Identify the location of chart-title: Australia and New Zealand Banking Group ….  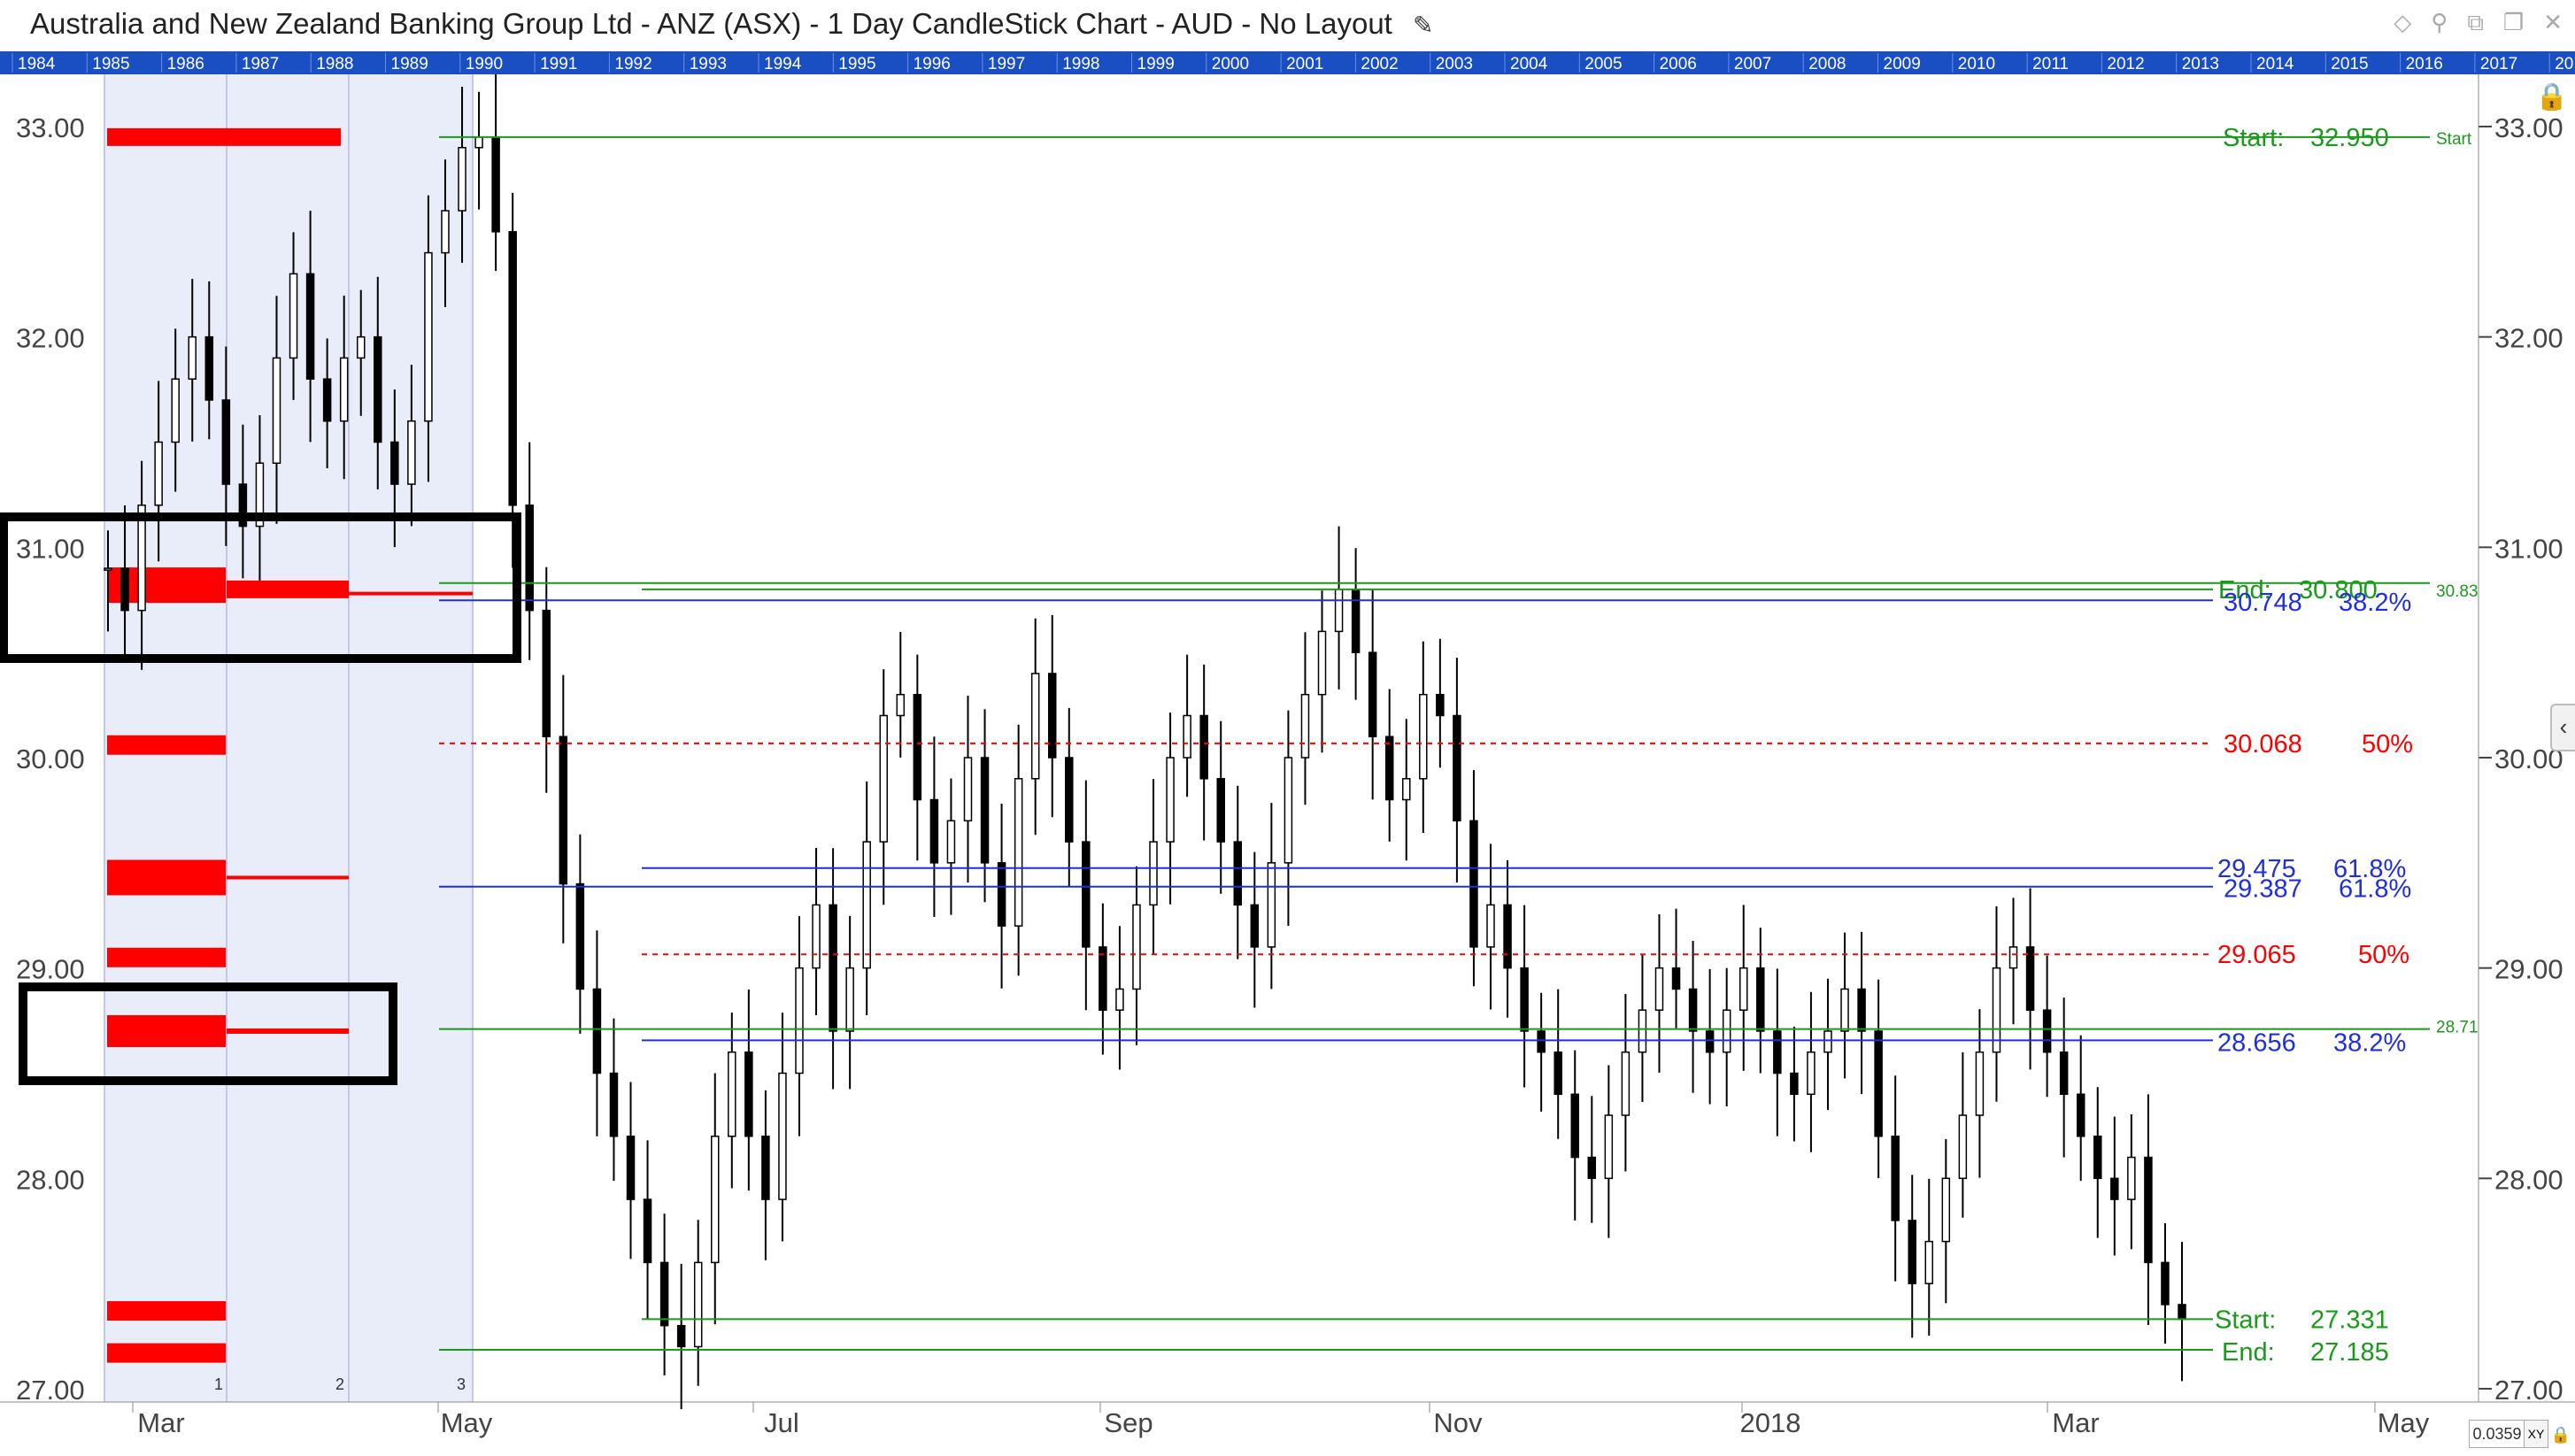
(732, 24).